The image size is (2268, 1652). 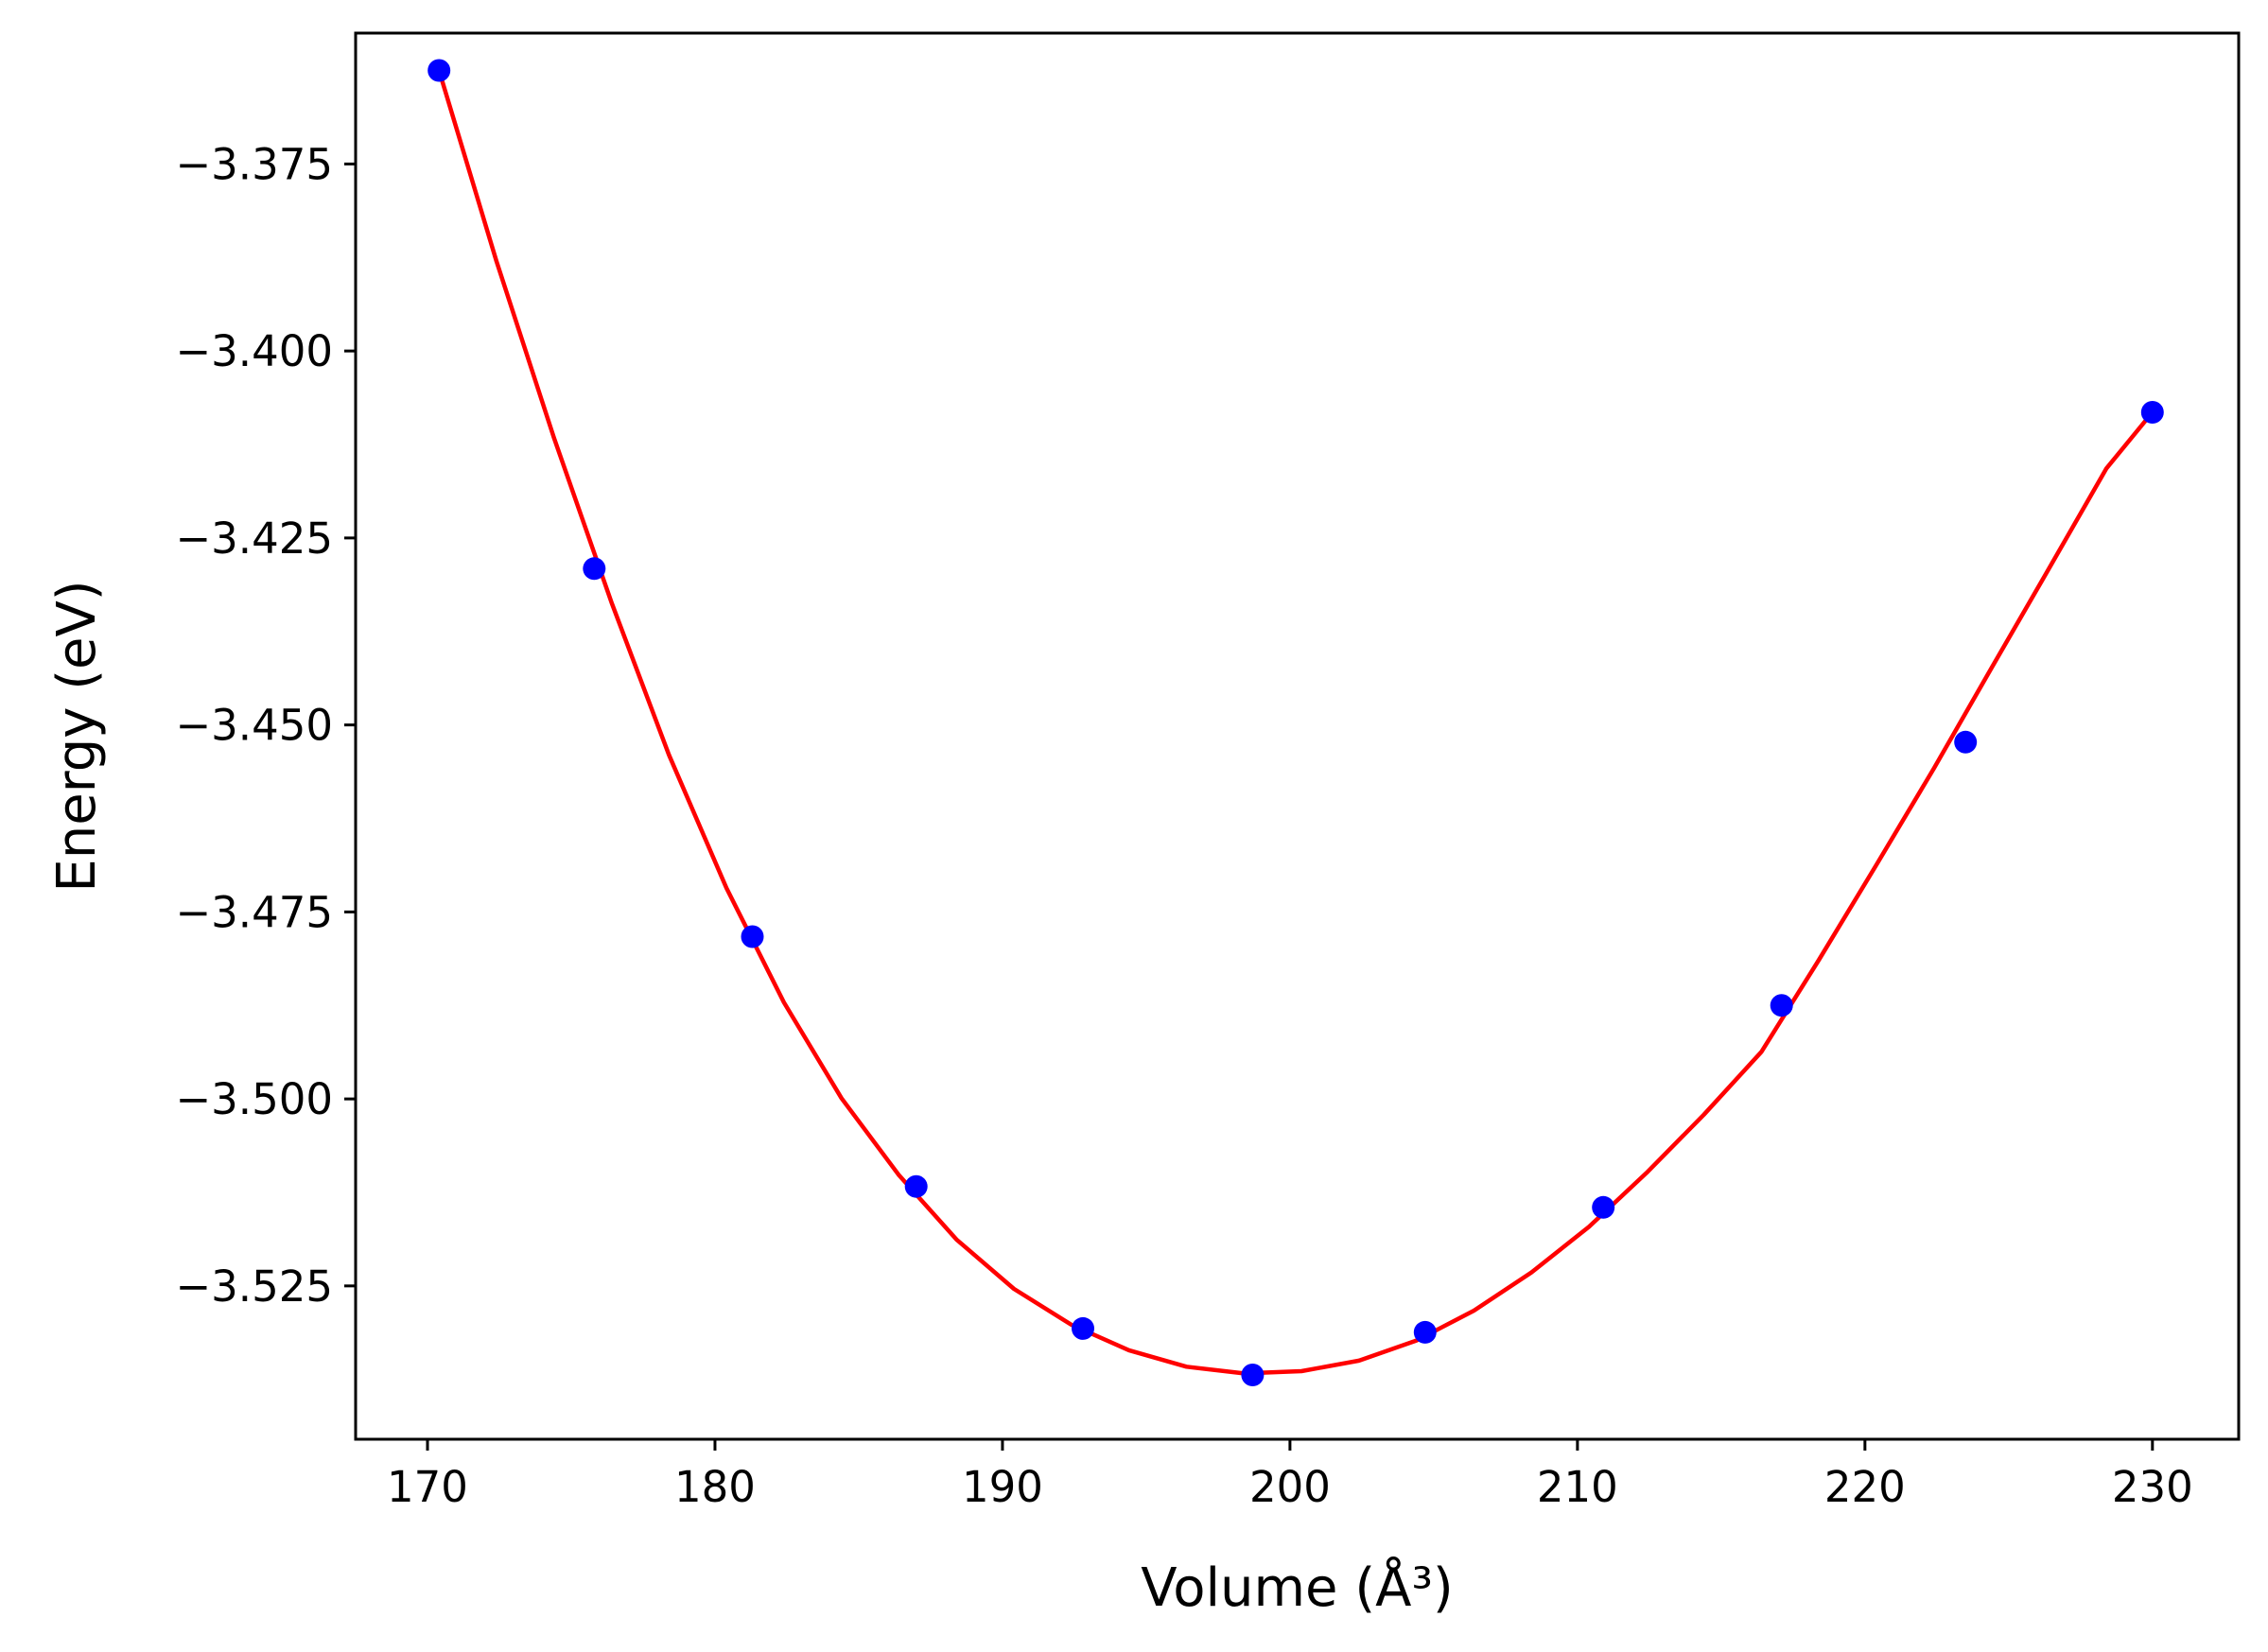 What do you see at coordinates (254, 726) in the screenshot?
I see `y-tick-label: −3.450` at bounding box center [254, 726].